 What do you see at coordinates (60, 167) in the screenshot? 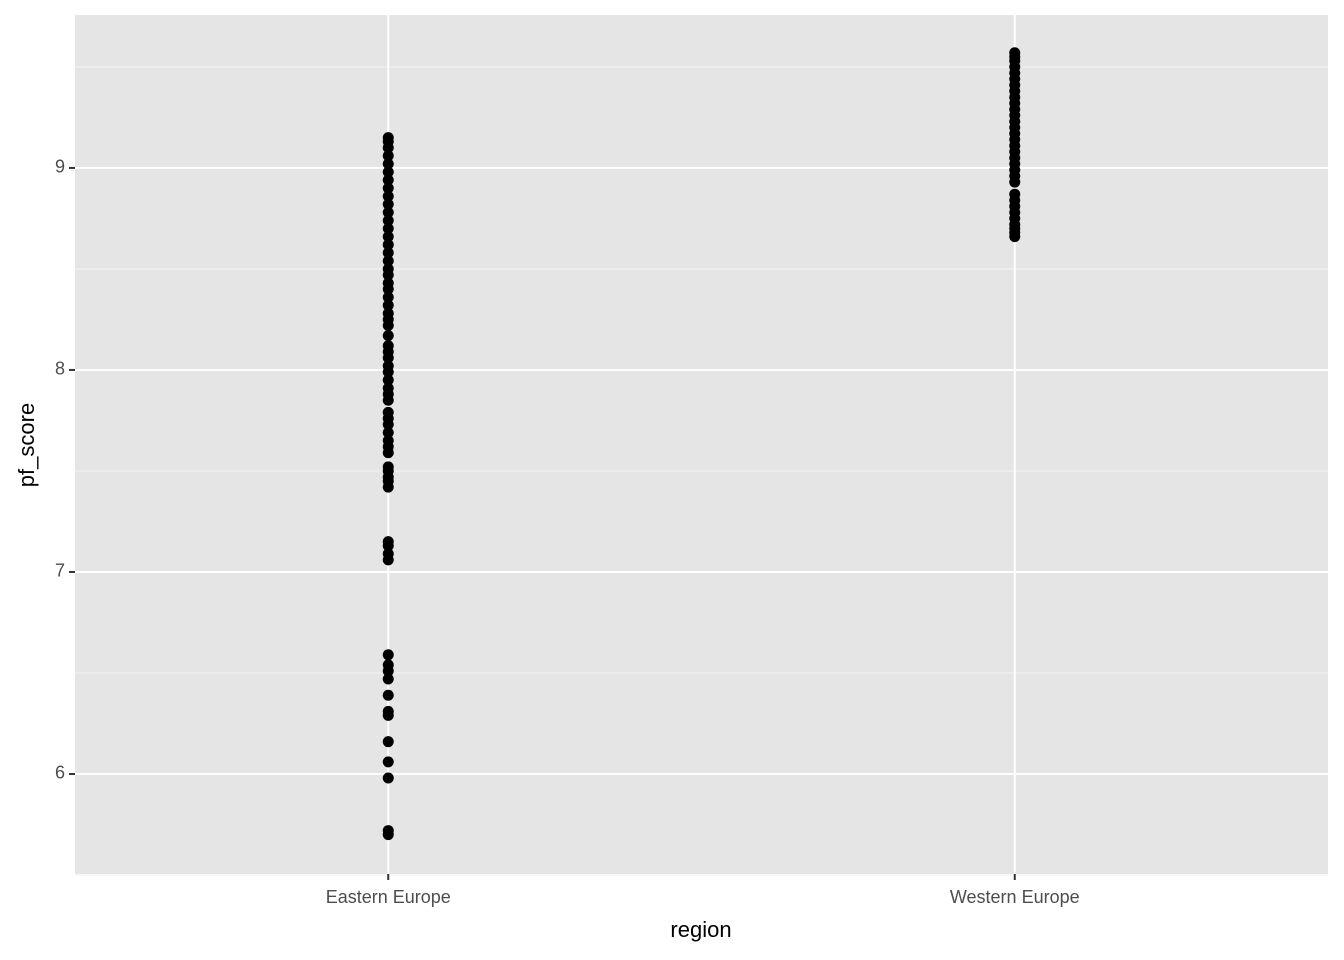
I see `y-tick-label: 9` at bounding box center [60, 167].